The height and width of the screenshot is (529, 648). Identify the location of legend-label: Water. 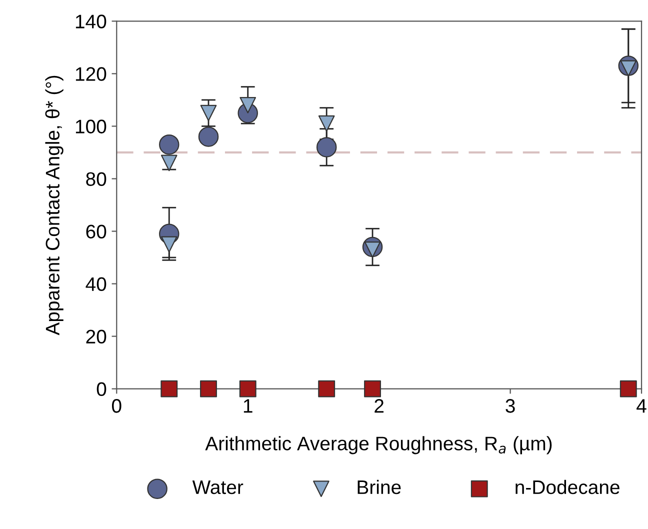
(218, 487).